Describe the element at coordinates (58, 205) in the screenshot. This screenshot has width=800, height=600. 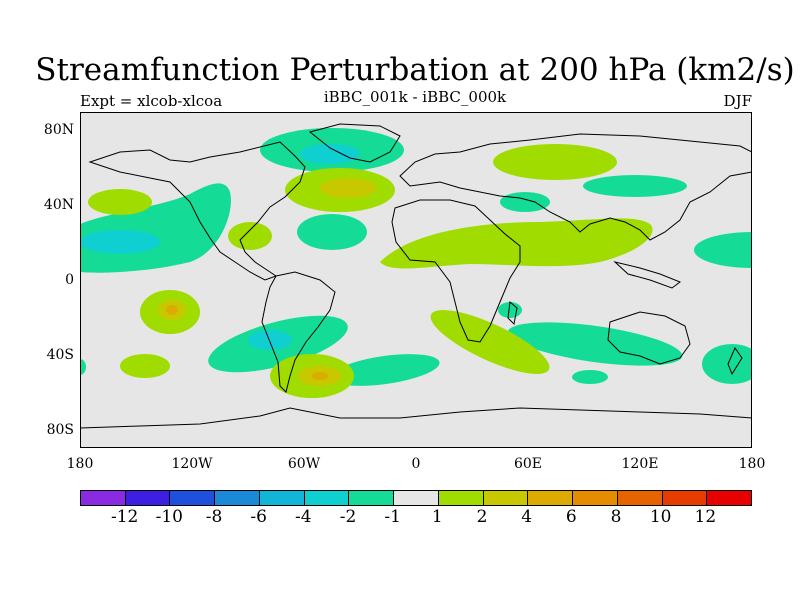
I see `lat-label: 40N` at that location.